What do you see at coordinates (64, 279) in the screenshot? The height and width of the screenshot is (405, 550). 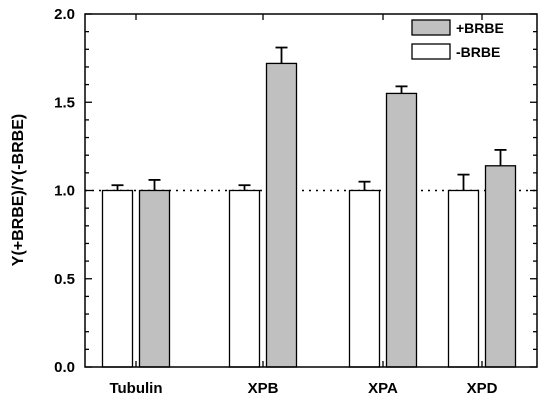 I see `y-tick-label: 0.5` at bounding box center [64, 279].